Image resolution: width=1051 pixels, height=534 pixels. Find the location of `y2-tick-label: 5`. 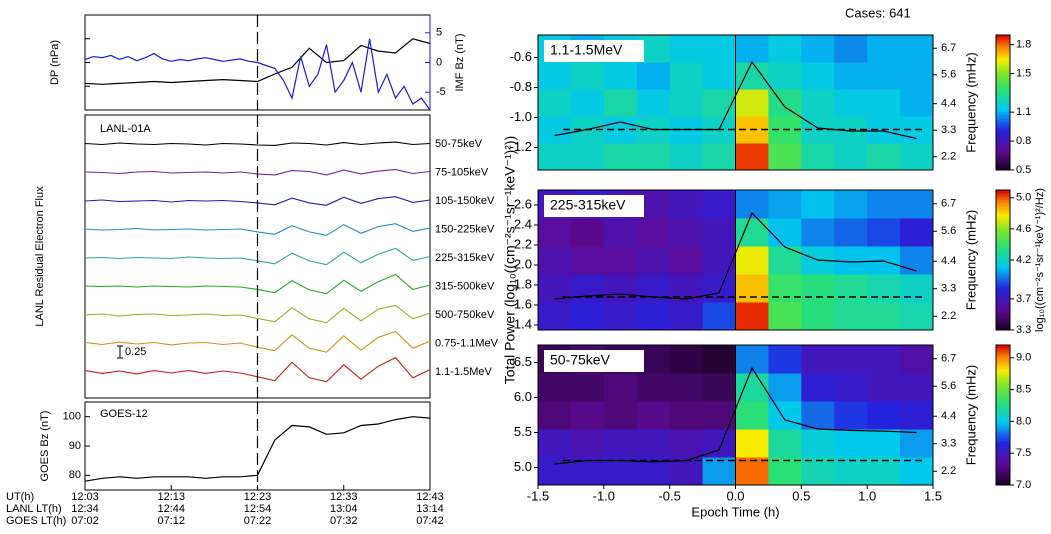

y2-tick-label: 5 is located at coordinates (439, 33).